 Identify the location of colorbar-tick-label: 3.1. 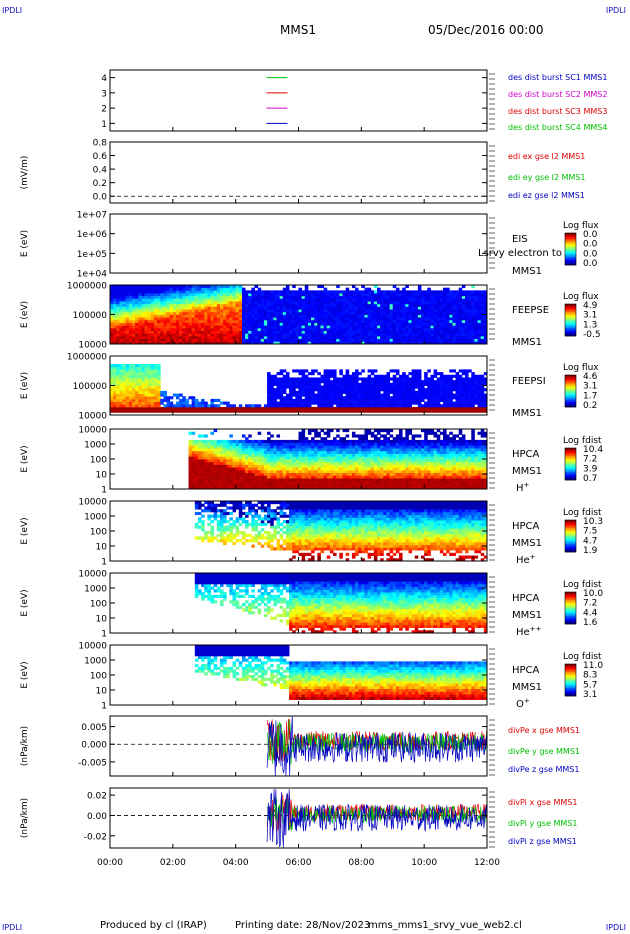
(590, 316).